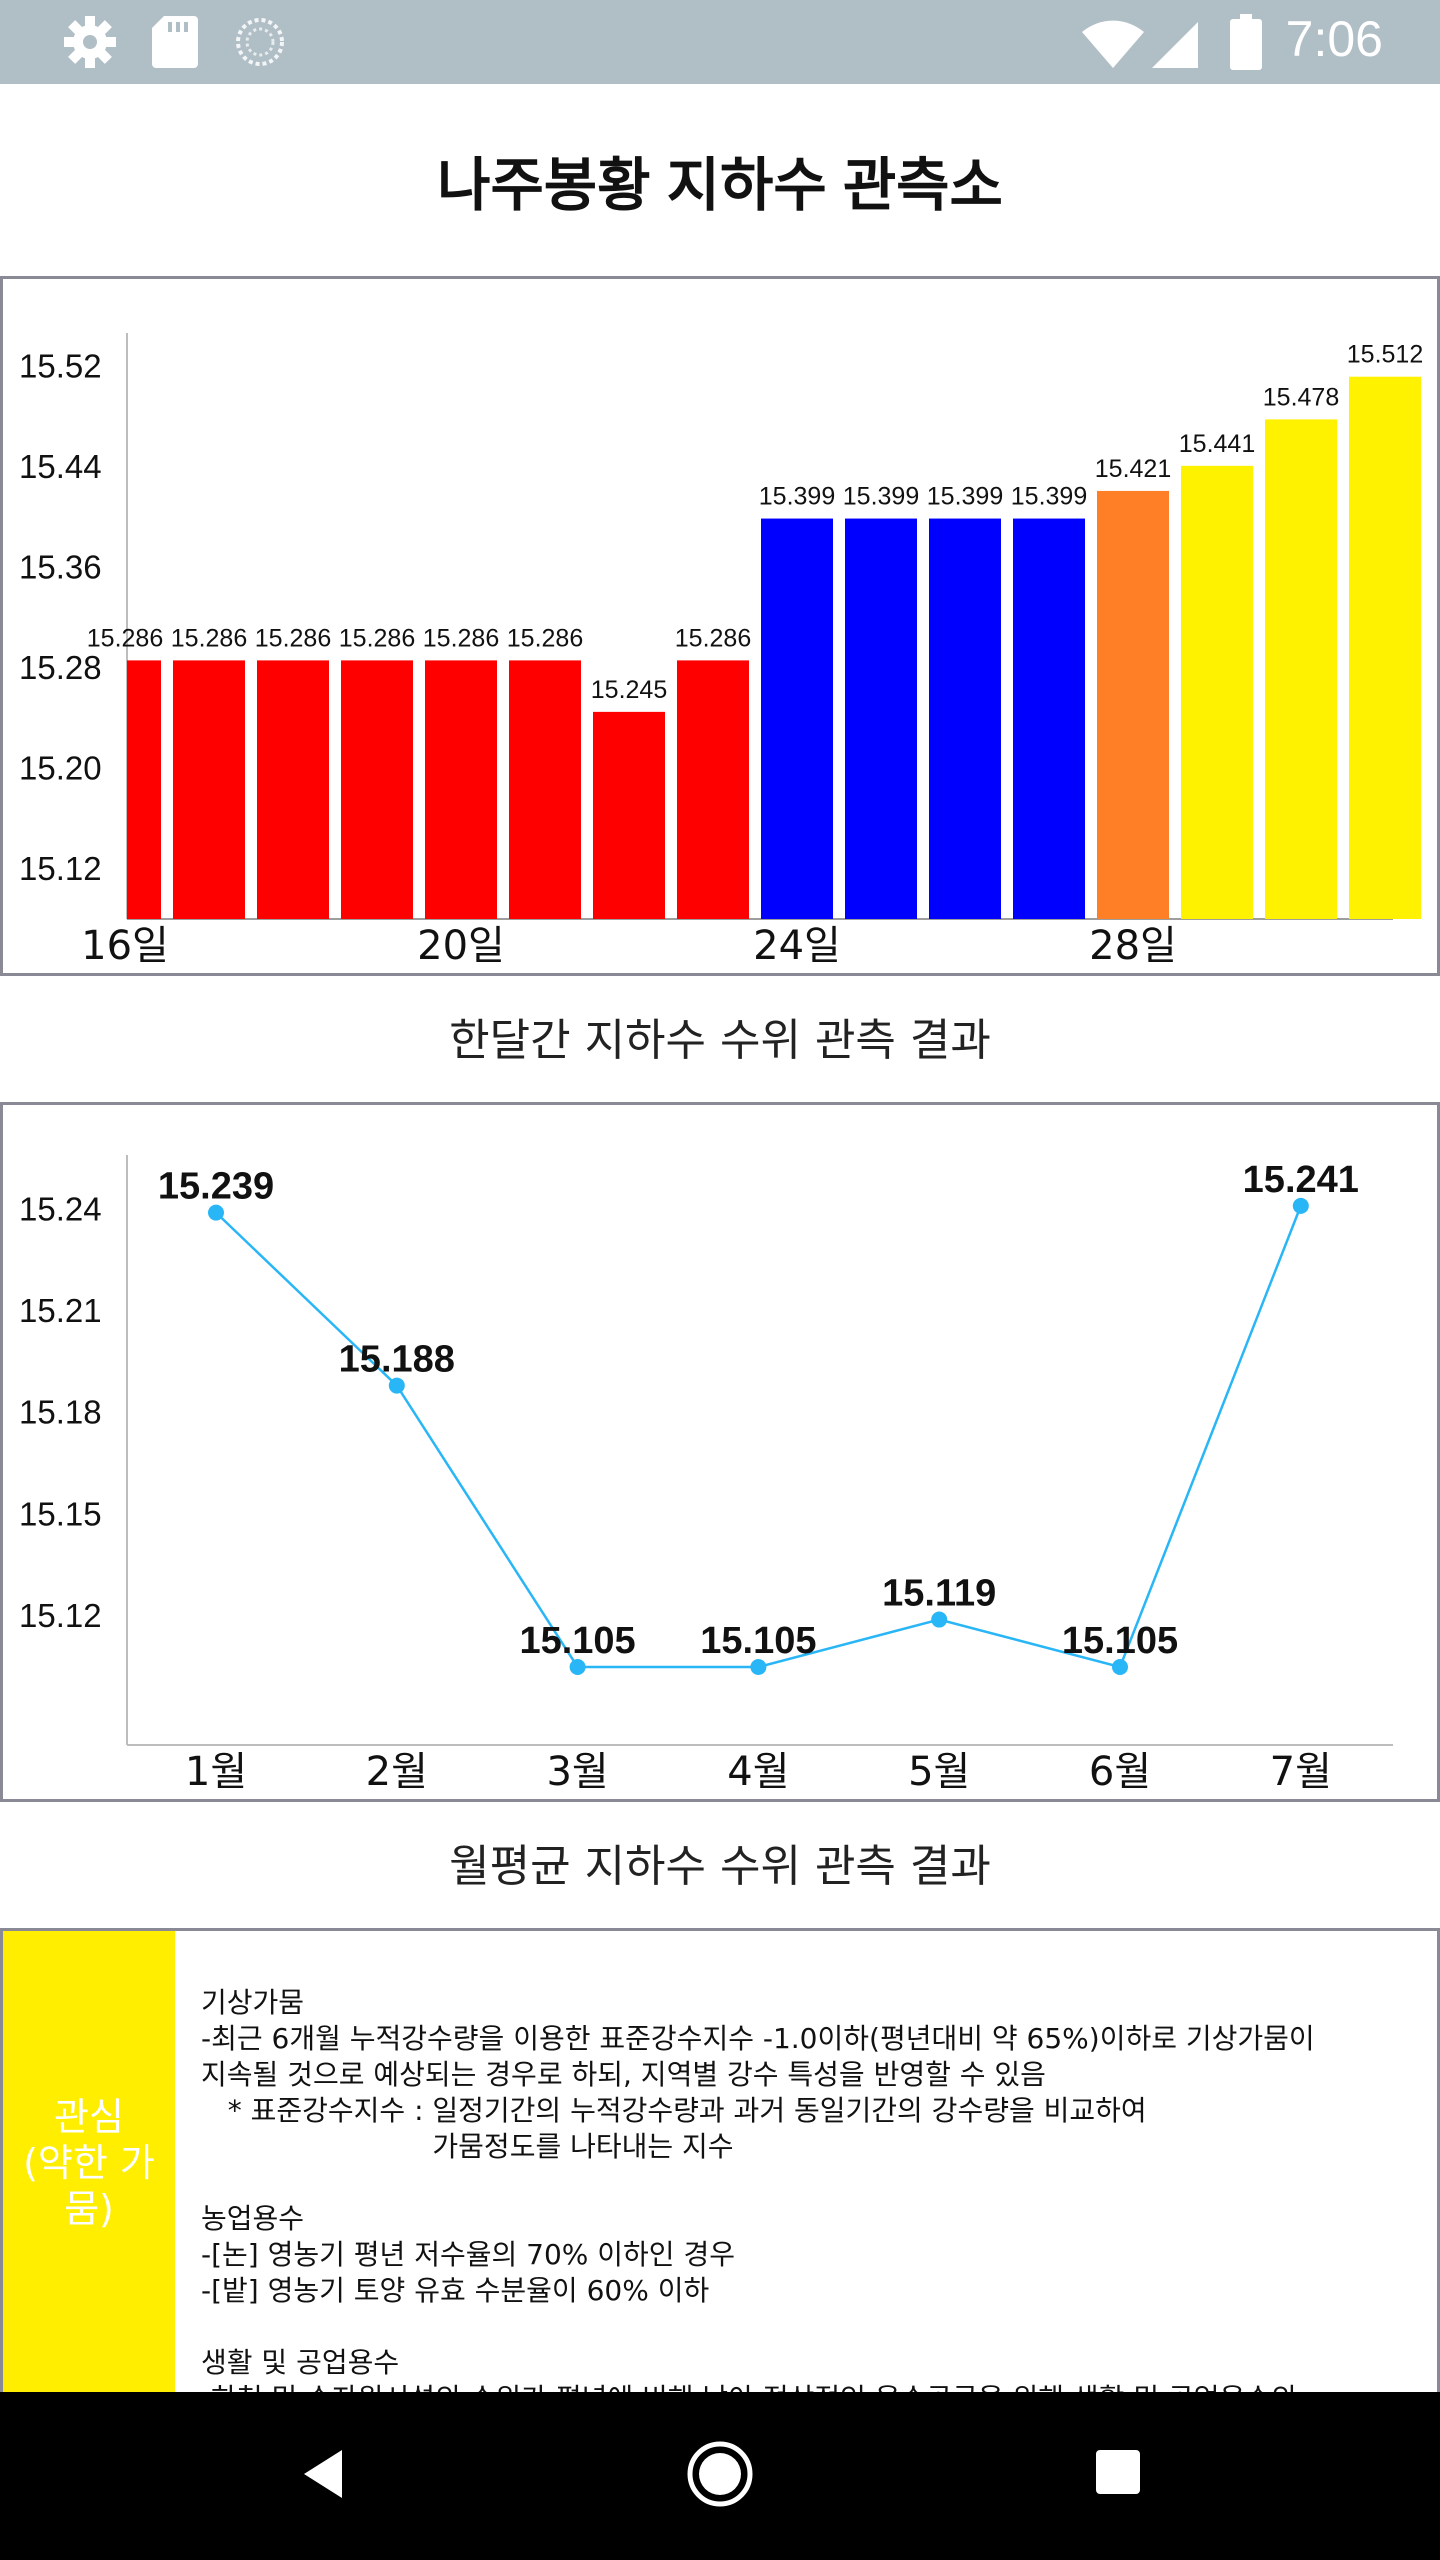 The width and height of the screenshot is (1440, 2560). What do you see at coordinates (260, 42) in the screenshot?
I see `sync-icon` at bounding box center [260, 42].